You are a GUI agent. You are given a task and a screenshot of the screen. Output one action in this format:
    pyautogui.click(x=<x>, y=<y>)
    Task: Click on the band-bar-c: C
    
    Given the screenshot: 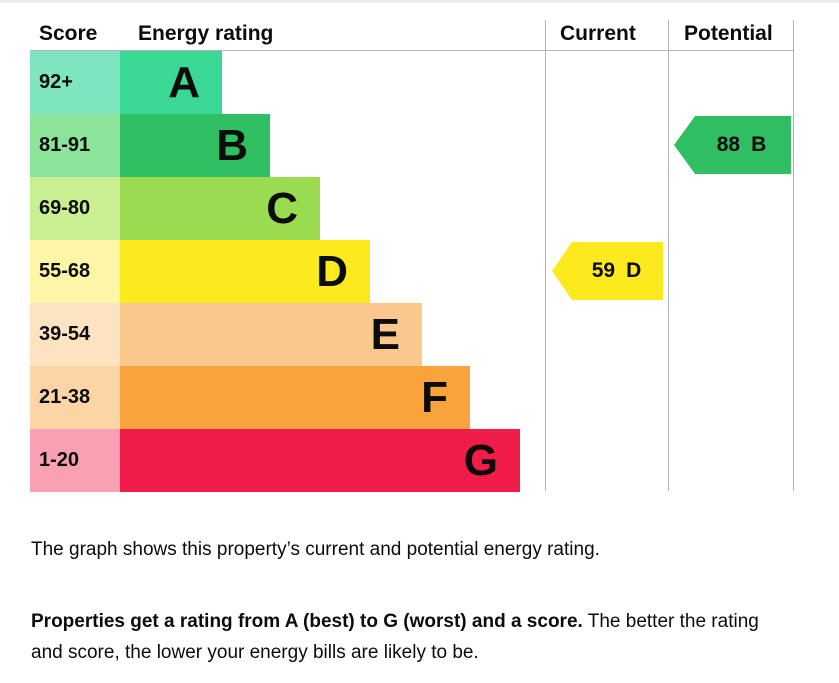 What is the action you would take?
    pyautogui.click(x=220, y=208)
    